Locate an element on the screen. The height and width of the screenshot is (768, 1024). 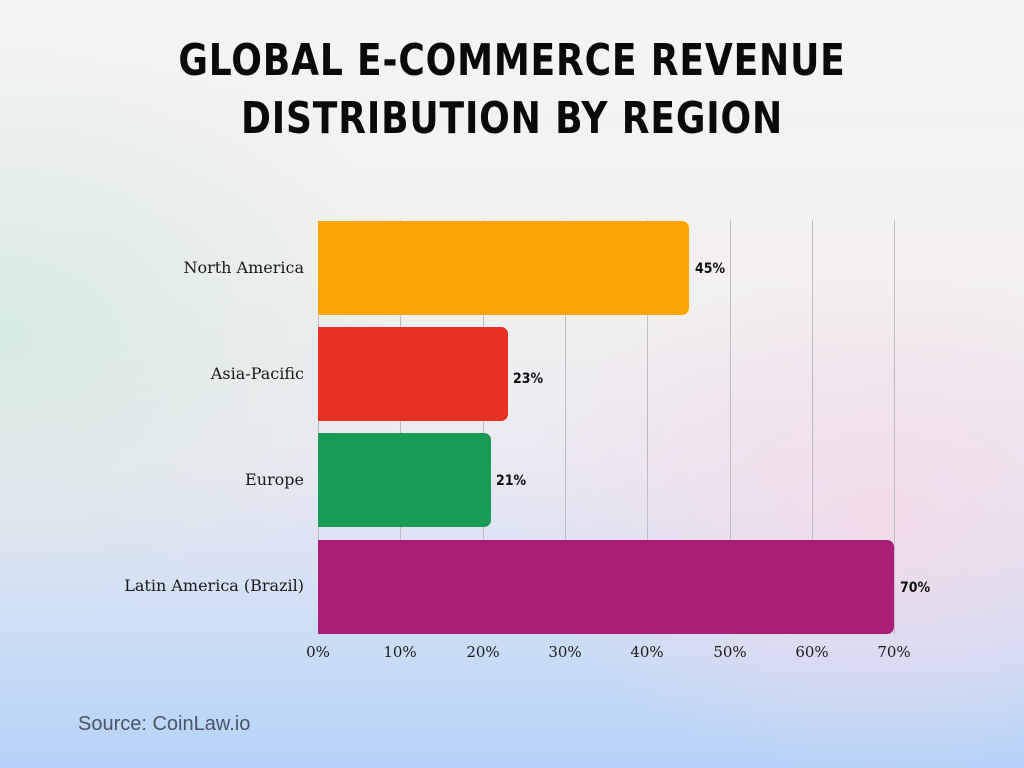
category-label-europe: Europe is located at coordinates (274, 479).